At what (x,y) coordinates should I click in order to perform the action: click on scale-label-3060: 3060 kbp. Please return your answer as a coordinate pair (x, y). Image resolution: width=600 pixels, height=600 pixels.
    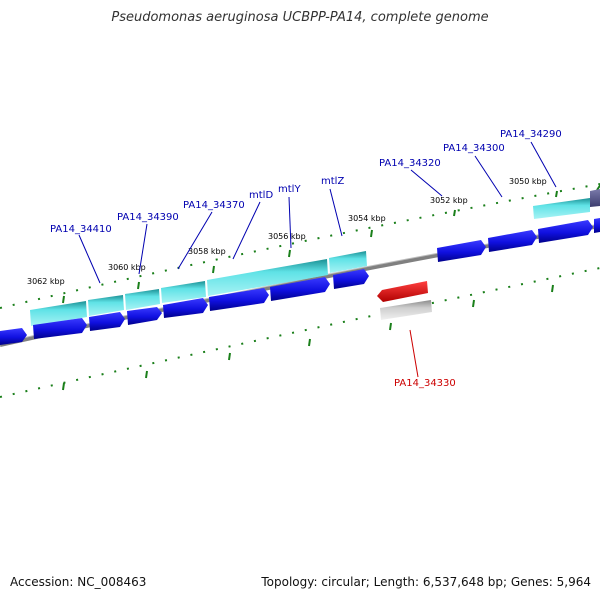
    Looking at the image, I should click on (127, 267).